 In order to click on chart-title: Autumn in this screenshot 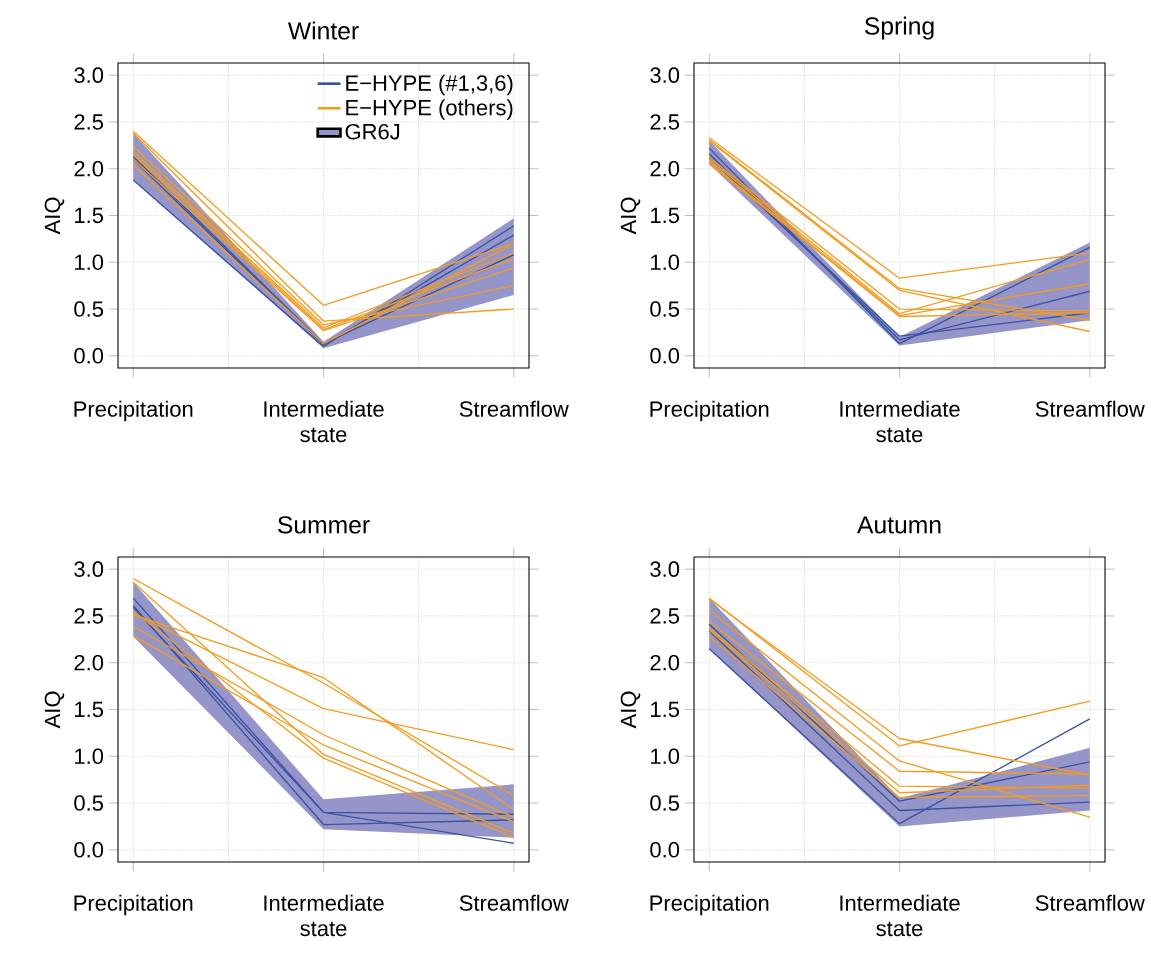, I will do `click(899, 525)`.